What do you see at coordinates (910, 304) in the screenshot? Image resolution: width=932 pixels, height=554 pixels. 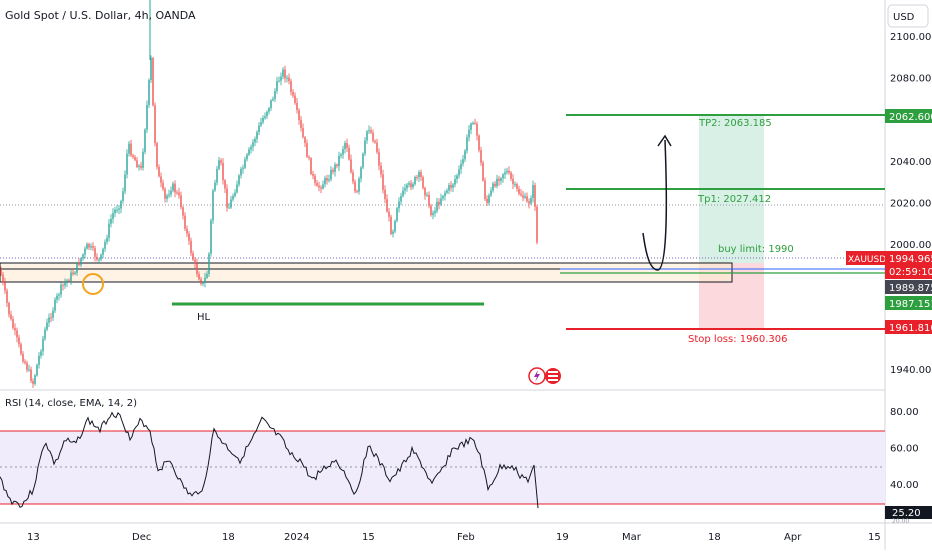 I see `green-price-tag-text: 1987.151` at bounding box center [910, 304].